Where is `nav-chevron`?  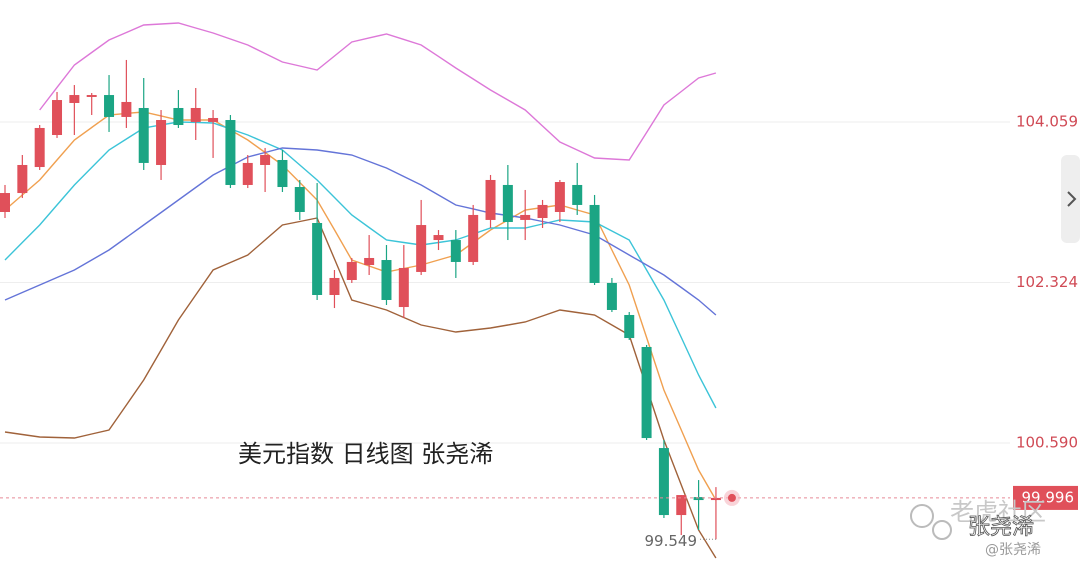 nav-chevron is located at coordinates (1072, 199).